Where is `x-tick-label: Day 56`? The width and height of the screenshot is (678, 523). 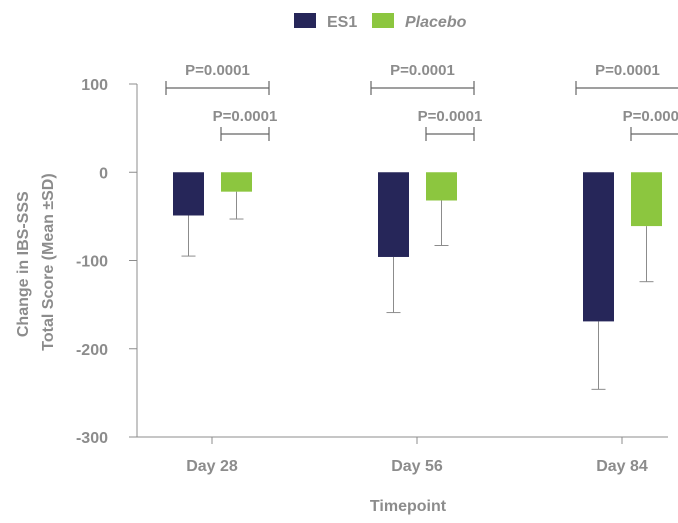
x-tick-label: Day 56 is located at coordinates (417, 466).